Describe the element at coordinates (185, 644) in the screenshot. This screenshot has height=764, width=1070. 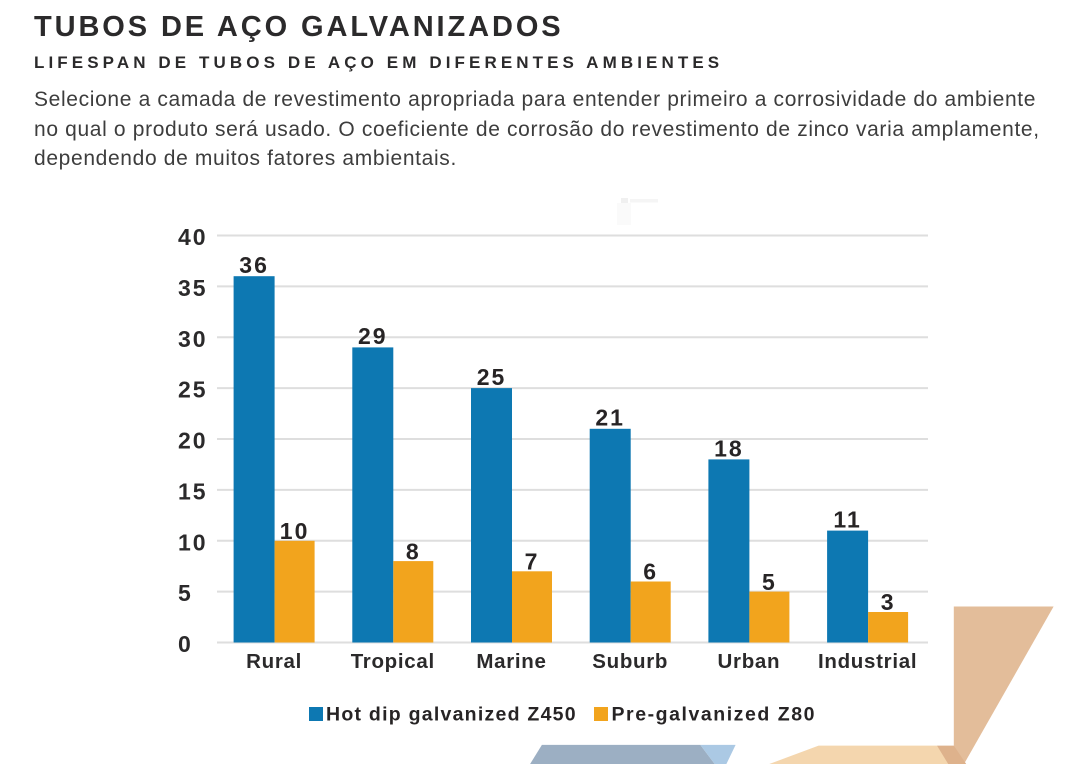
I see `svg-text: 0` at that location.